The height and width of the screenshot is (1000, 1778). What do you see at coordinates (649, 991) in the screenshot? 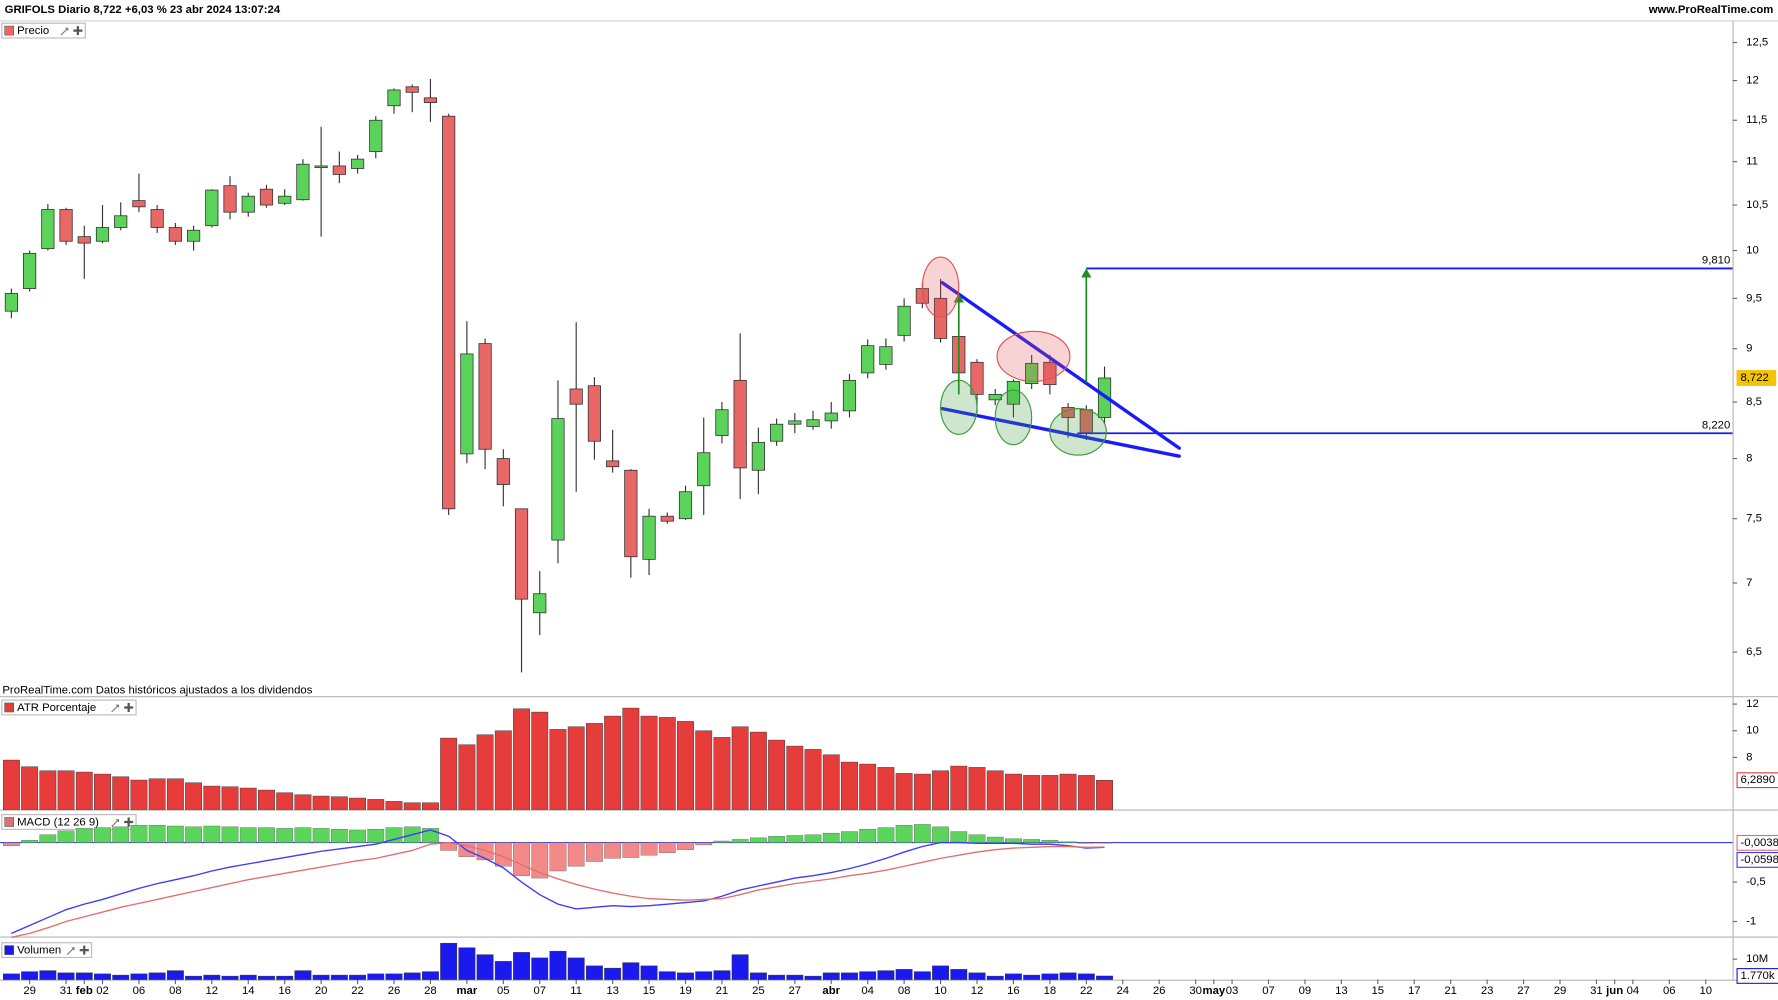
I see `x-tick-label: 15` at bounding box center [649, 991].